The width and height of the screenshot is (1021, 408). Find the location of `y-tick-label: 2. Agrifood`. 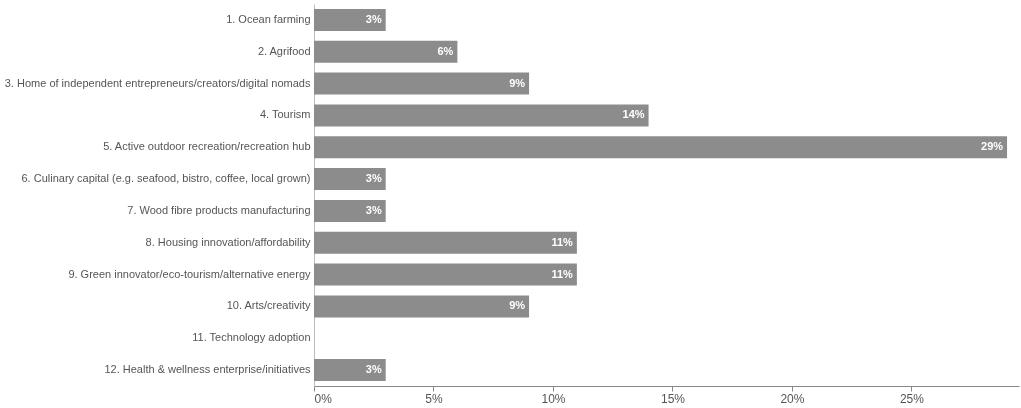

y-tick-label: 2. Agrifood is located at coordinates (284, 50).